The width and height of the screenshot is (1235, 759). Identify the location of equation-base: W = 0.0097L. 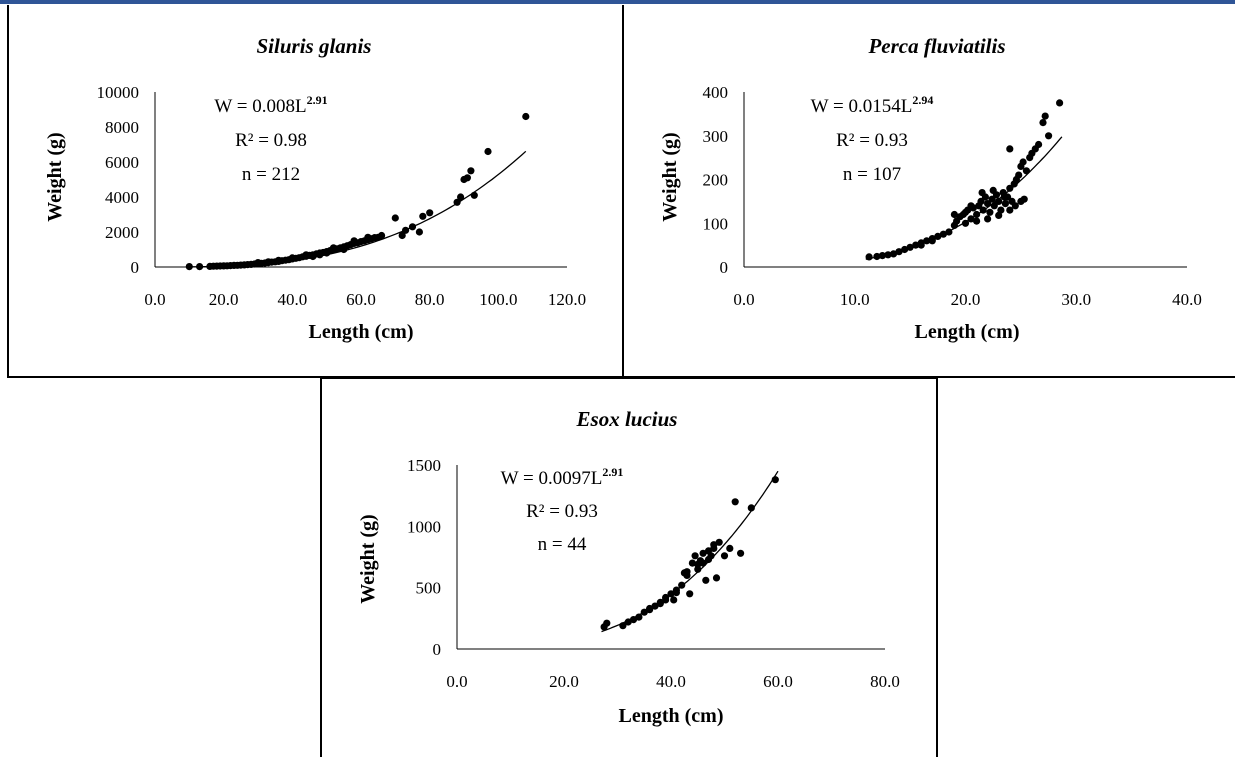
(552, 478).